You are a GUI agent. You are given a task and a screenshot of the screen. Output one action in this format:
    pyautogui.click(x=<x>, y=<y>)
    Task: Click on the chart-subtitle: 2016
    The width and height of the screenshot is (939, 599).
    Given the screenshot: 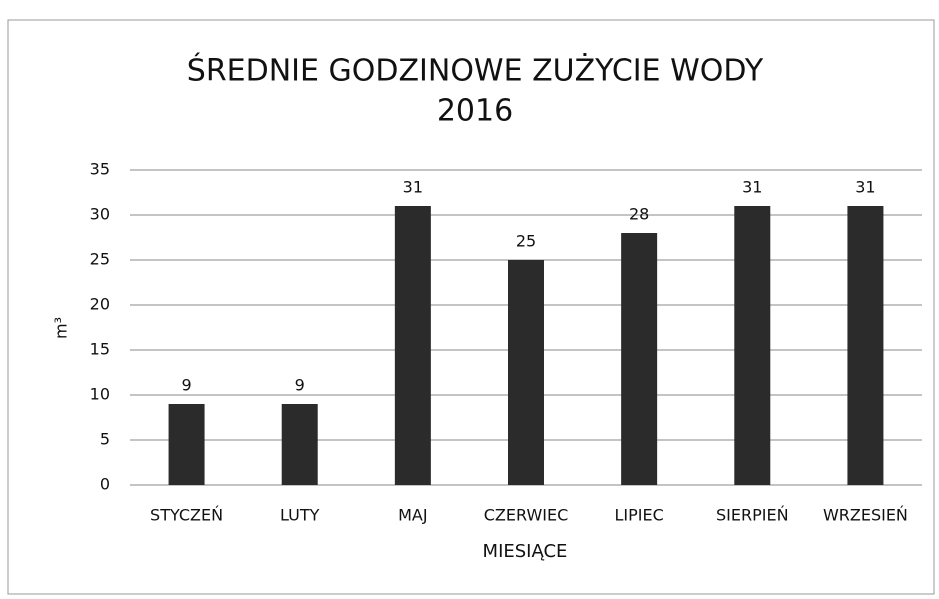 What is the action you would take?
    pyautogui.click(x=475, y=111)
    